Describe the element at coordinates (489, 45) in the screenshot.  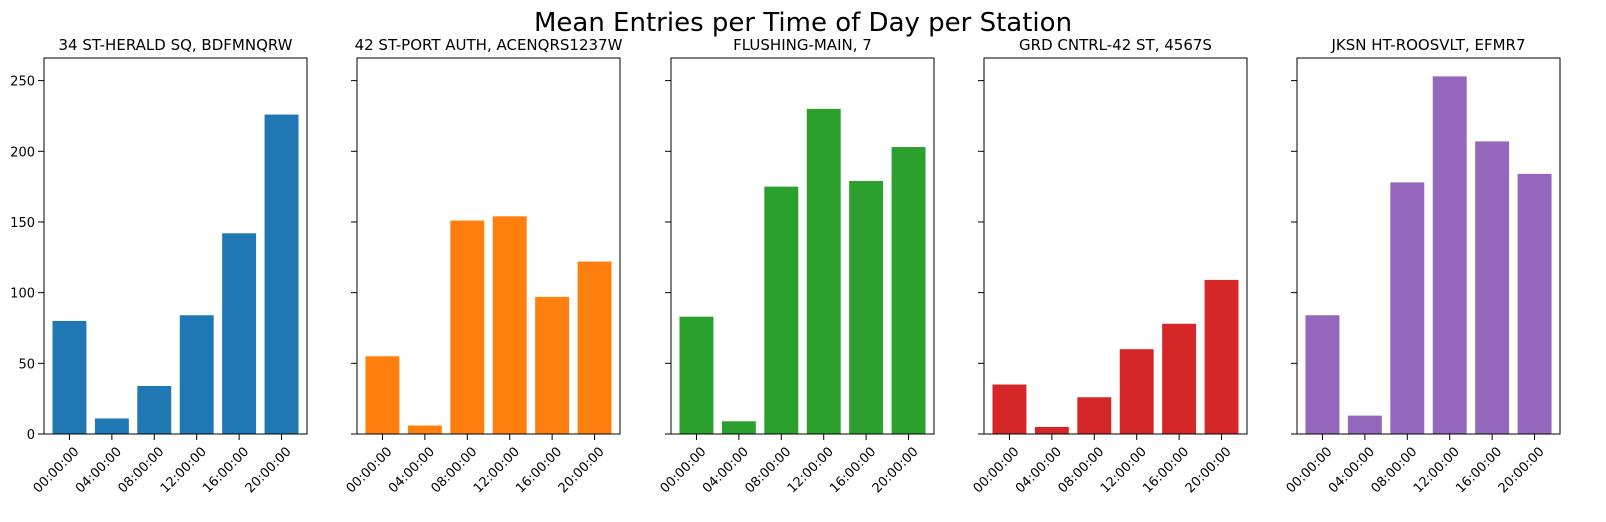
I see `panel-title: 42 ST-PORT AUTH, ACENQRS1237W` at that location.